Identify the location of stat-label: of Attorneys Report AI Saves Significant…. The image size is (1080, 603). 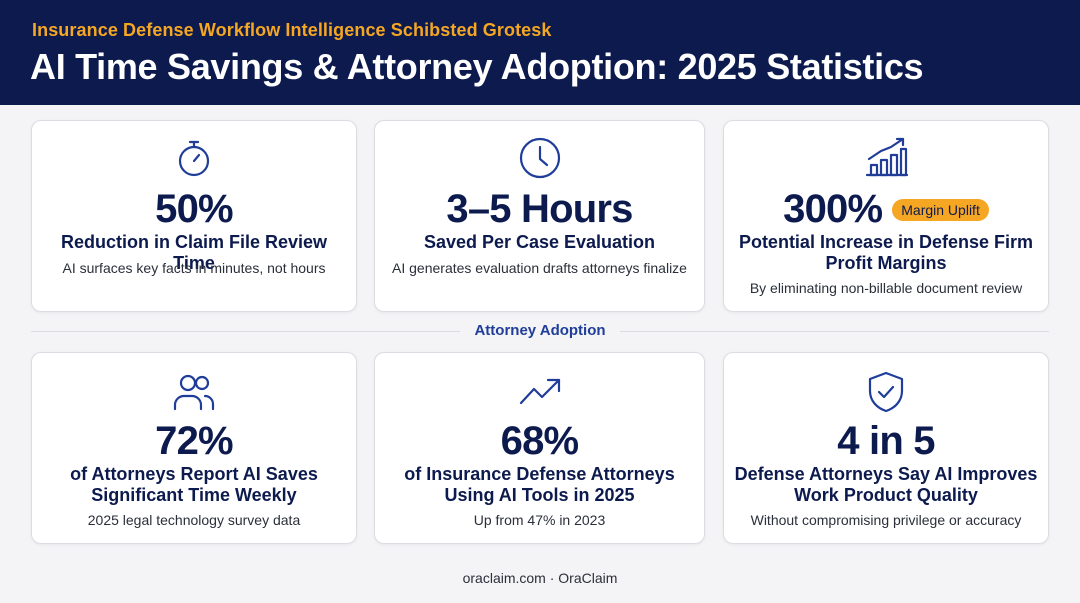
(194, 484).